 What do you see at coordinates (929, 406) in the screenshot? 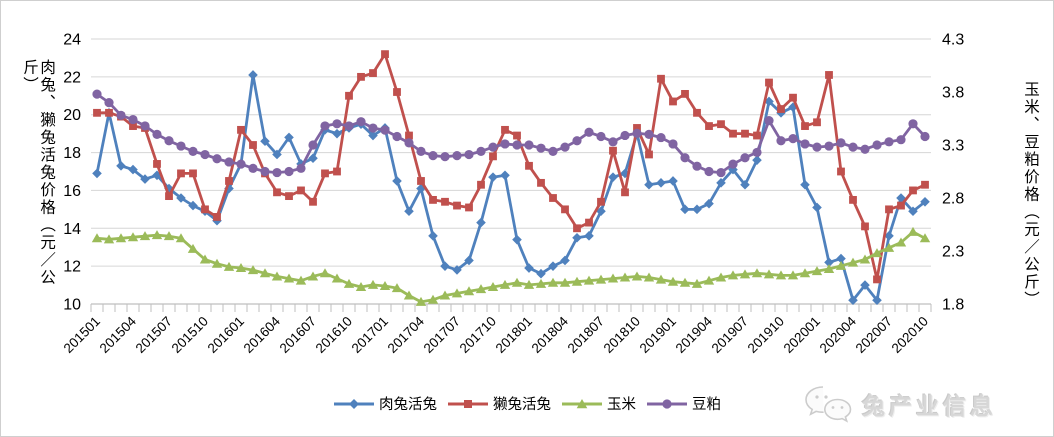
I see `watermark-text: 兔产业信息` at bounding box center [929, 406].